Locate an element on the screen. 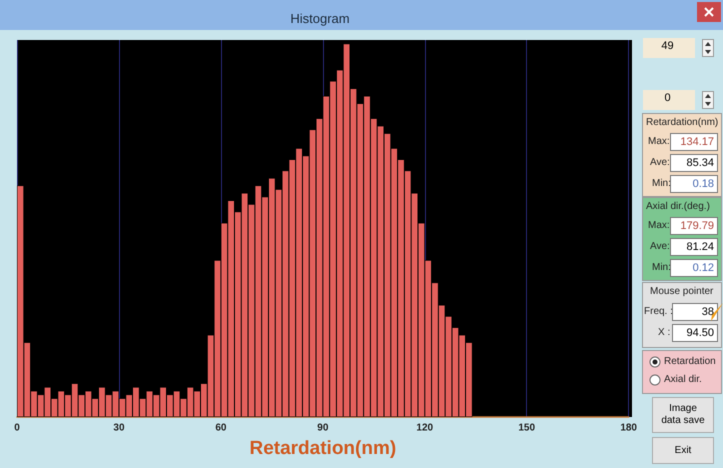  text: Axial dir.(deg.) is located at coordinates (678, 206).